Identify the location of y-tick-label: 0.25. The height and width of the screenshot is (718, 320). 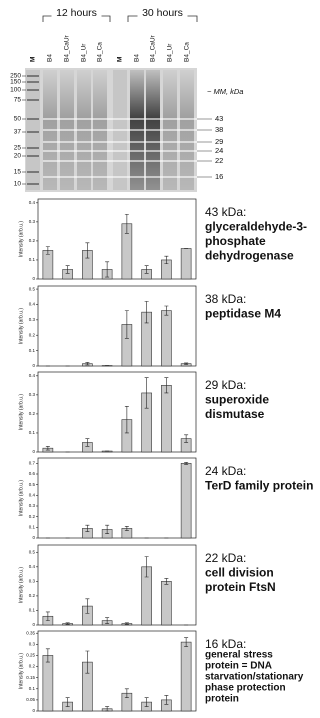
(30, 655).